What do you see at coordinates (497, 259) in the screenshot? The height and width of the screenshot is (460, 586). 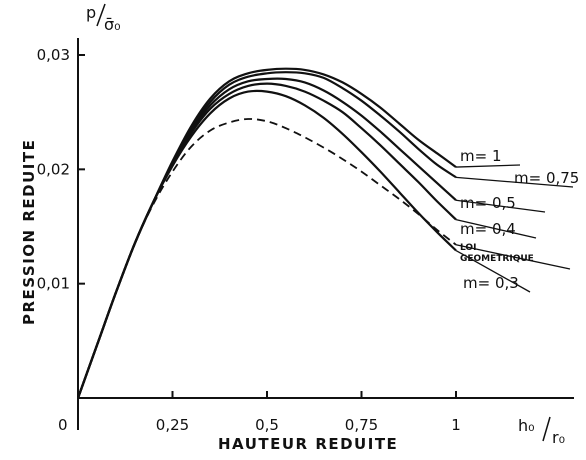 I see `series-label-5-line2: GEOMETRIQUE` at bounding box center [497, 259].